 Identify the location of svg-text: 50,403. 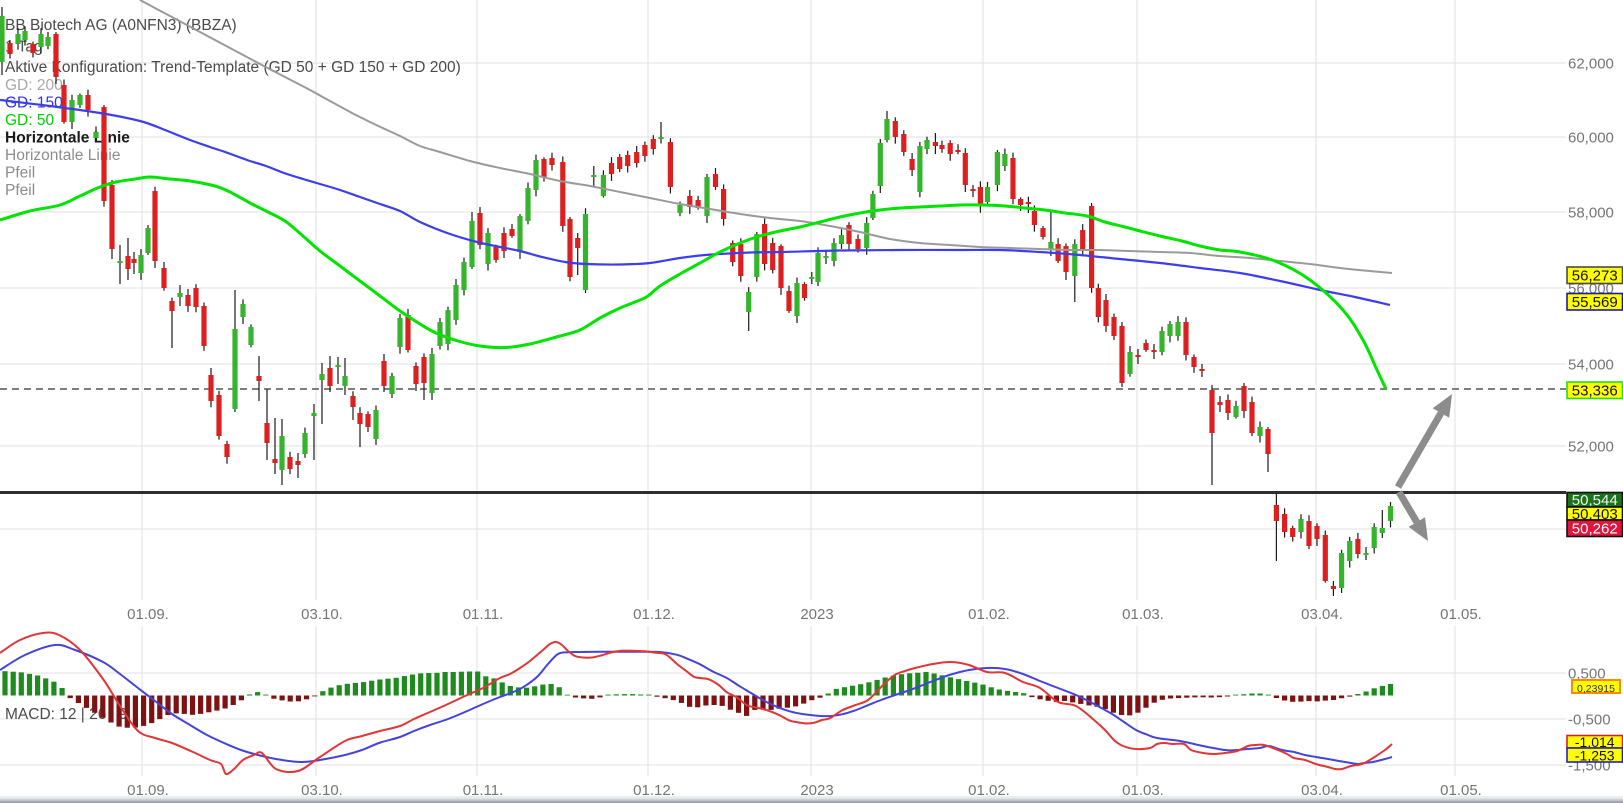
(1595, 514).